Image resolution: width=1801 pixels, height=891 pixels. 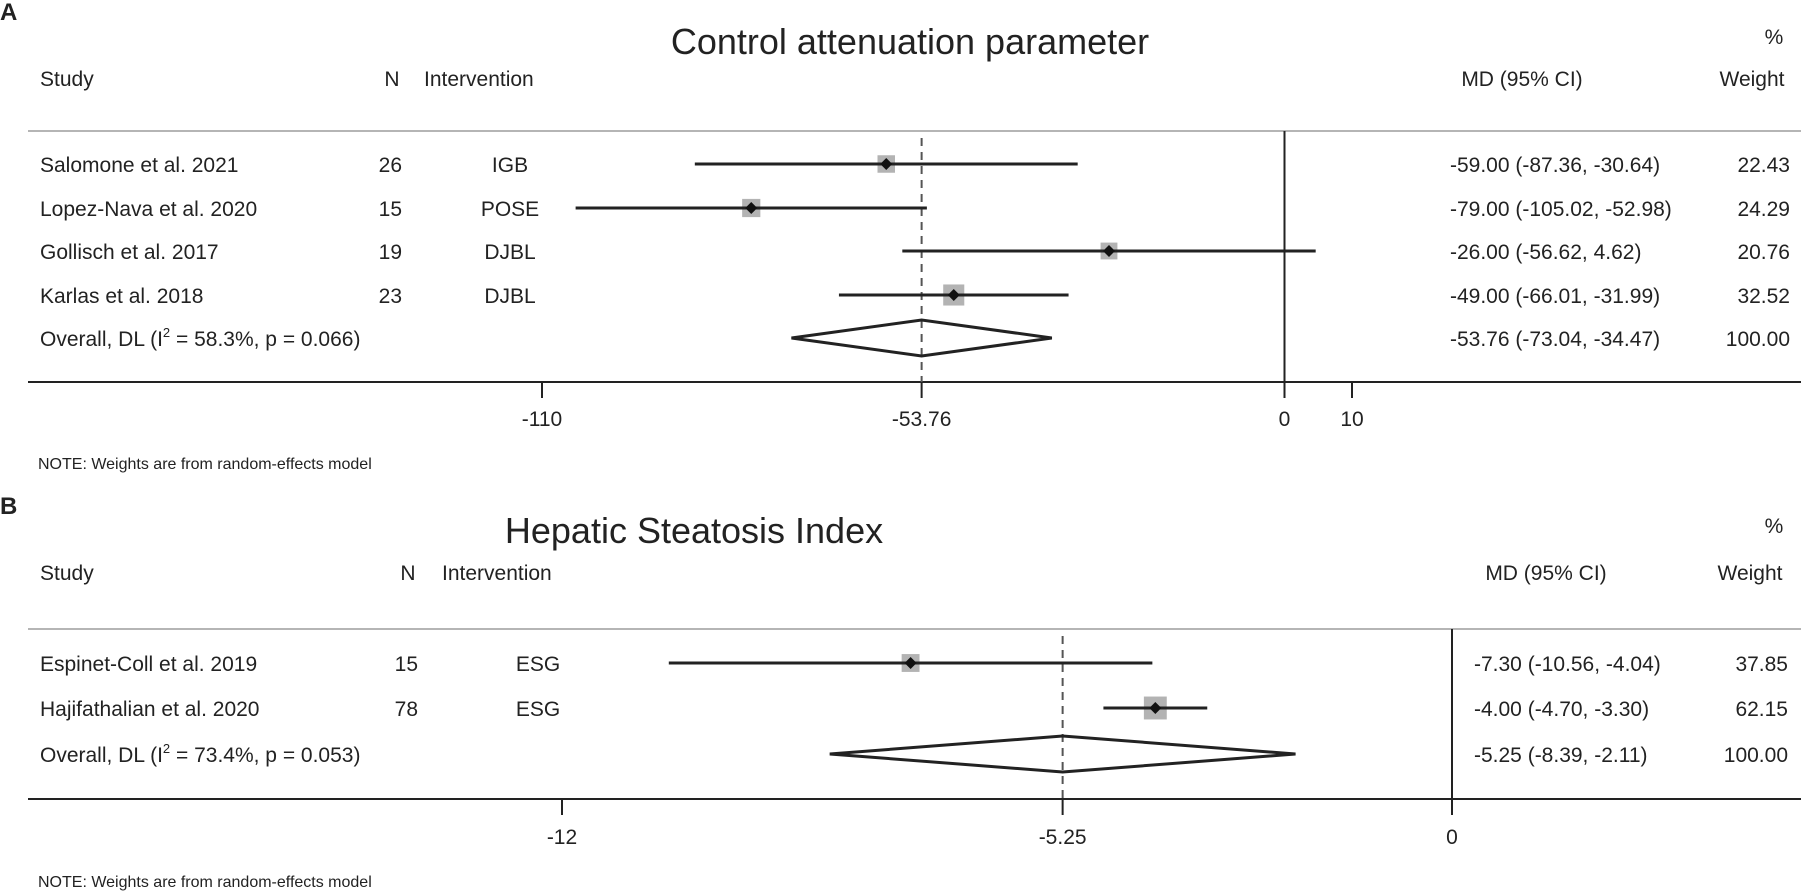 I want to click on study-intervention: POSE, so click(x=510, y=209).